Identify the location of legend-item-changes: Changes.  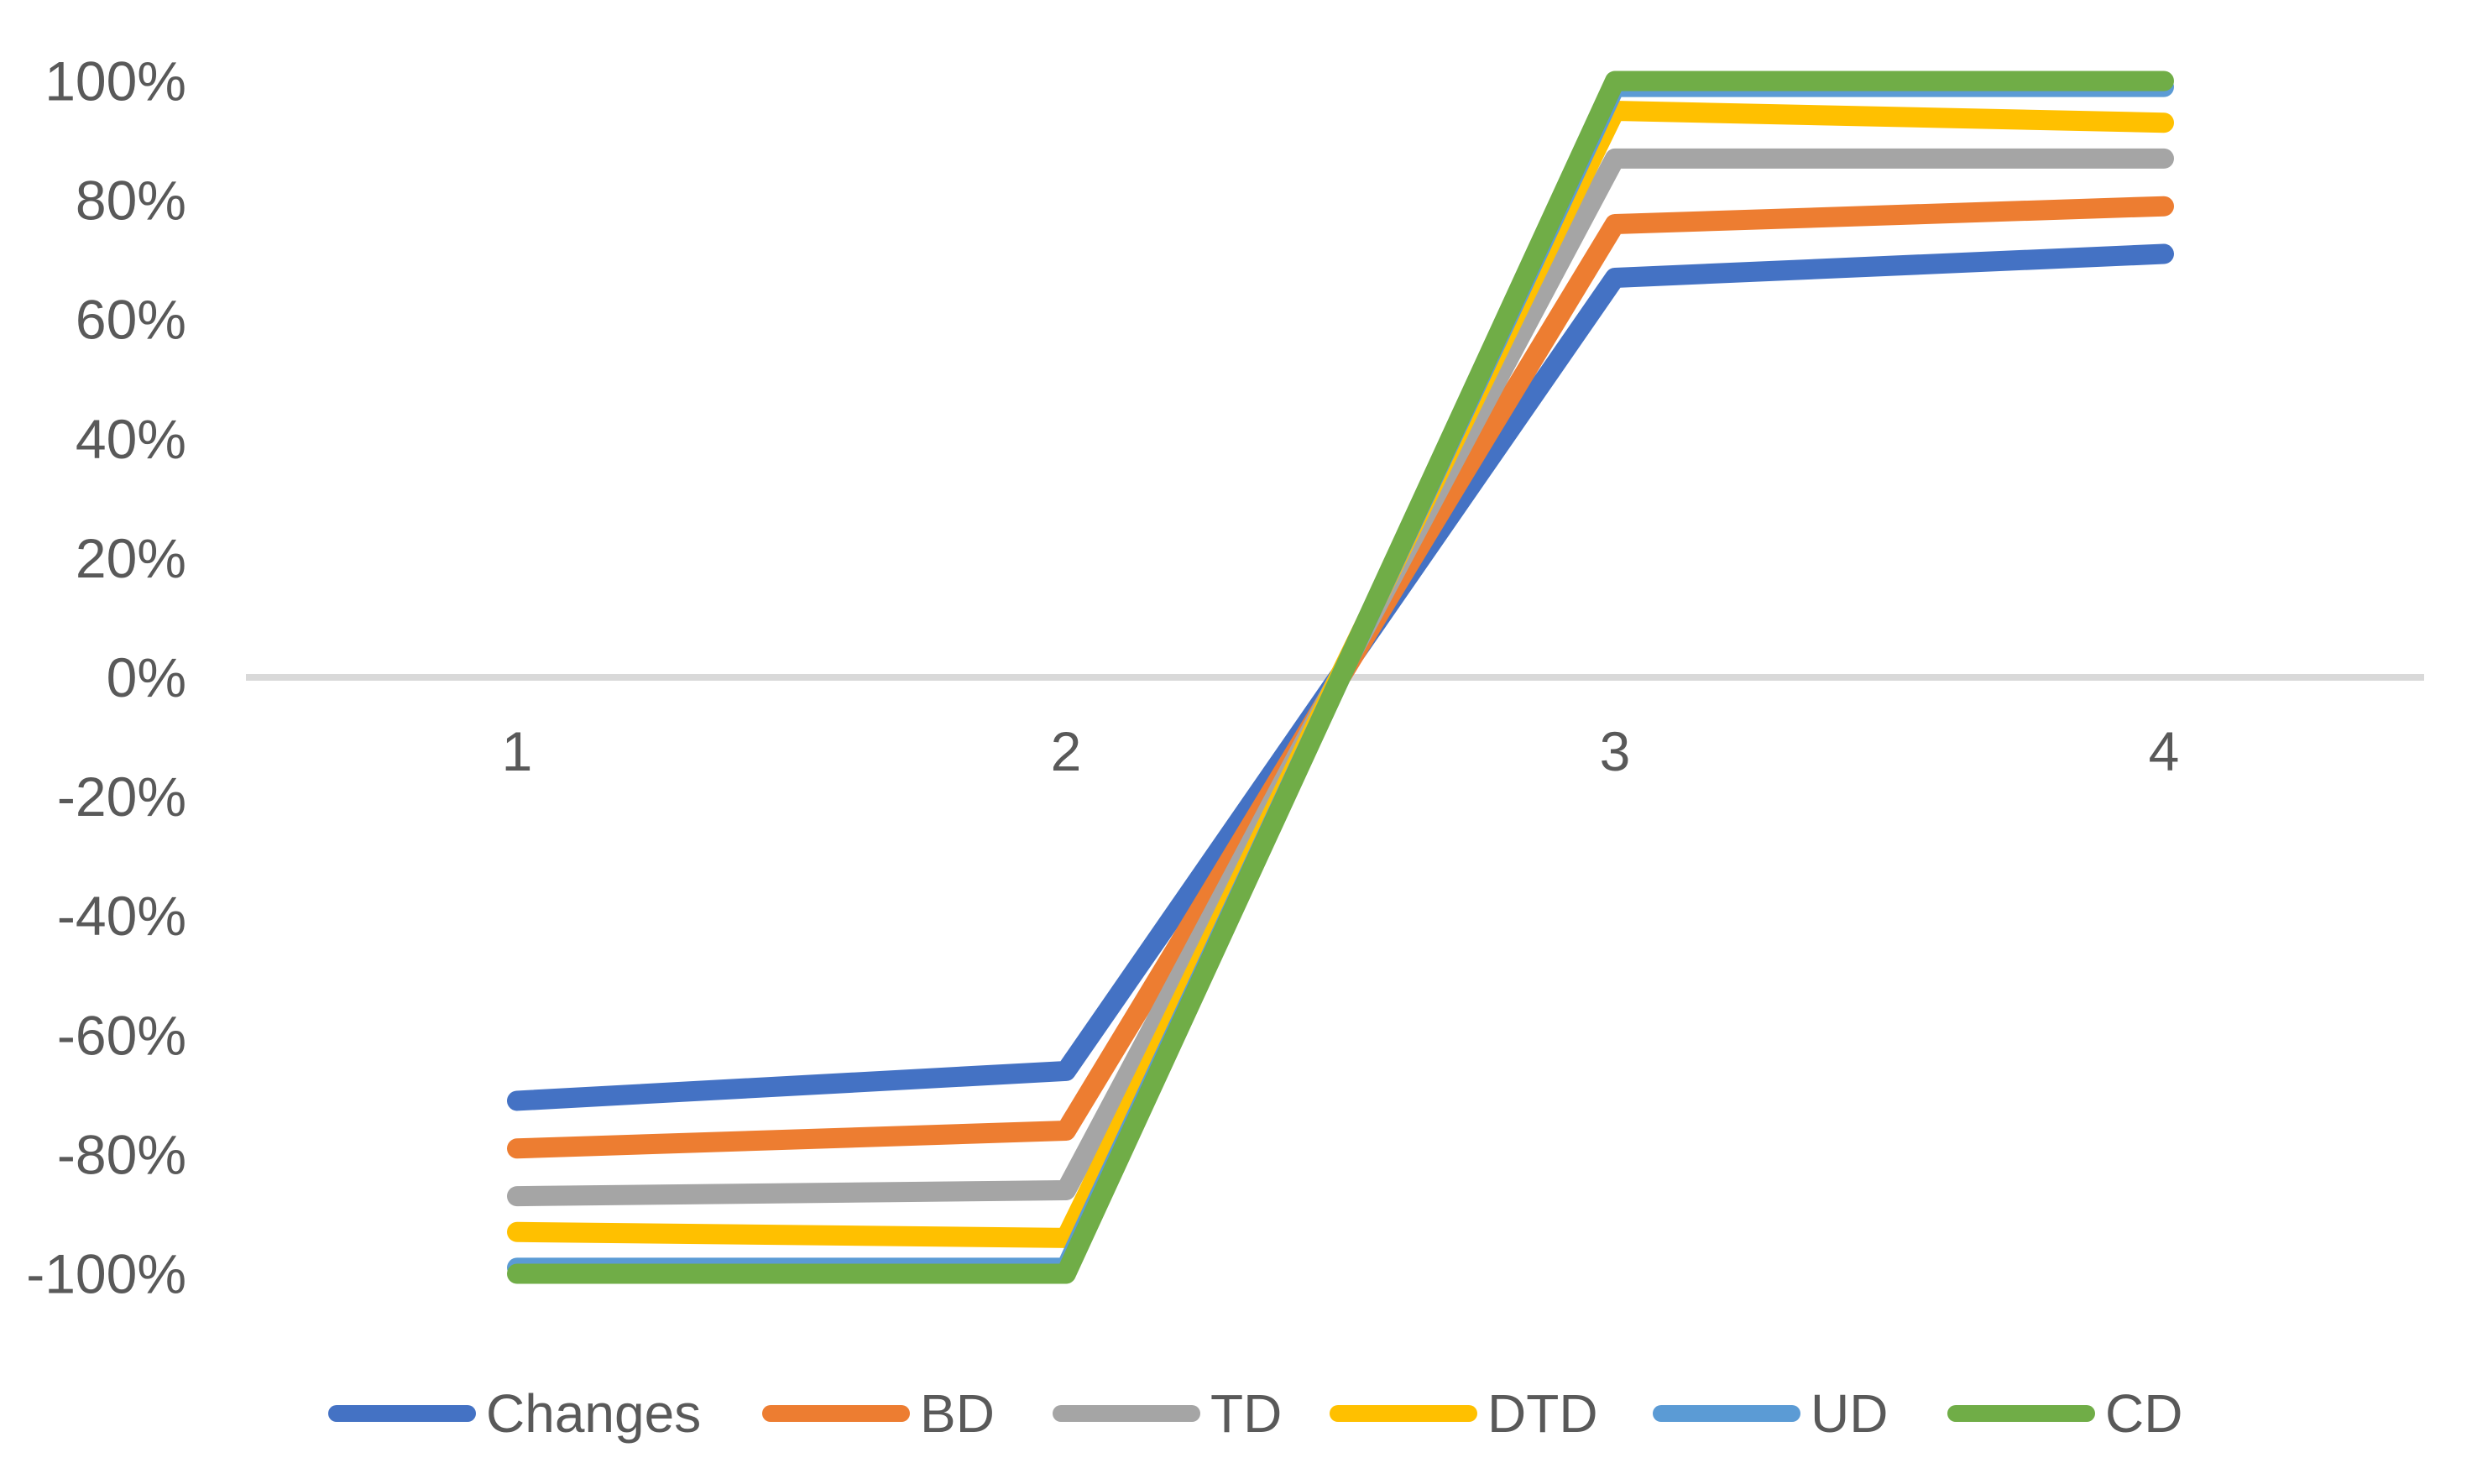
(514, 1413).